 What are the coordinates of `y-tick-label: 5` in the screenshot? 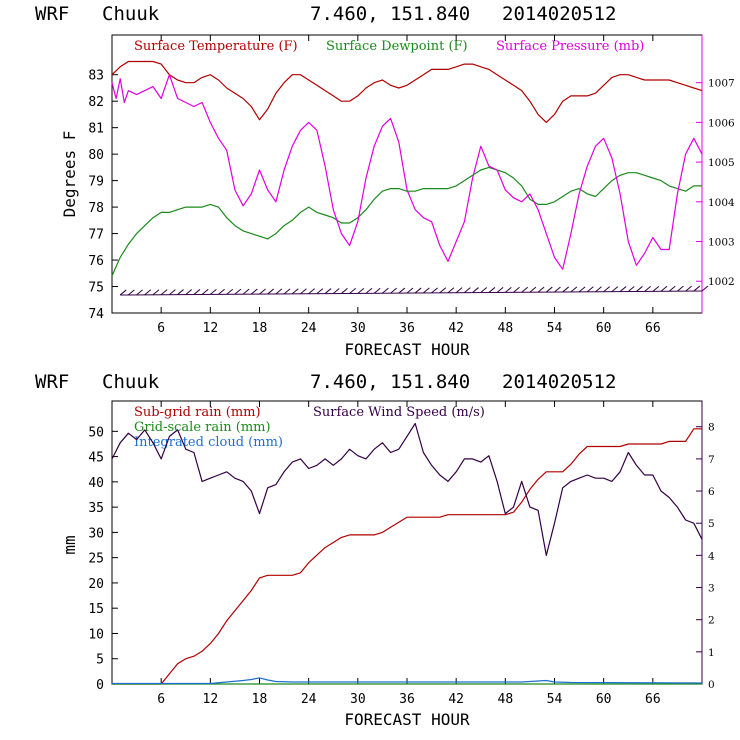 It's located at (100, 660).